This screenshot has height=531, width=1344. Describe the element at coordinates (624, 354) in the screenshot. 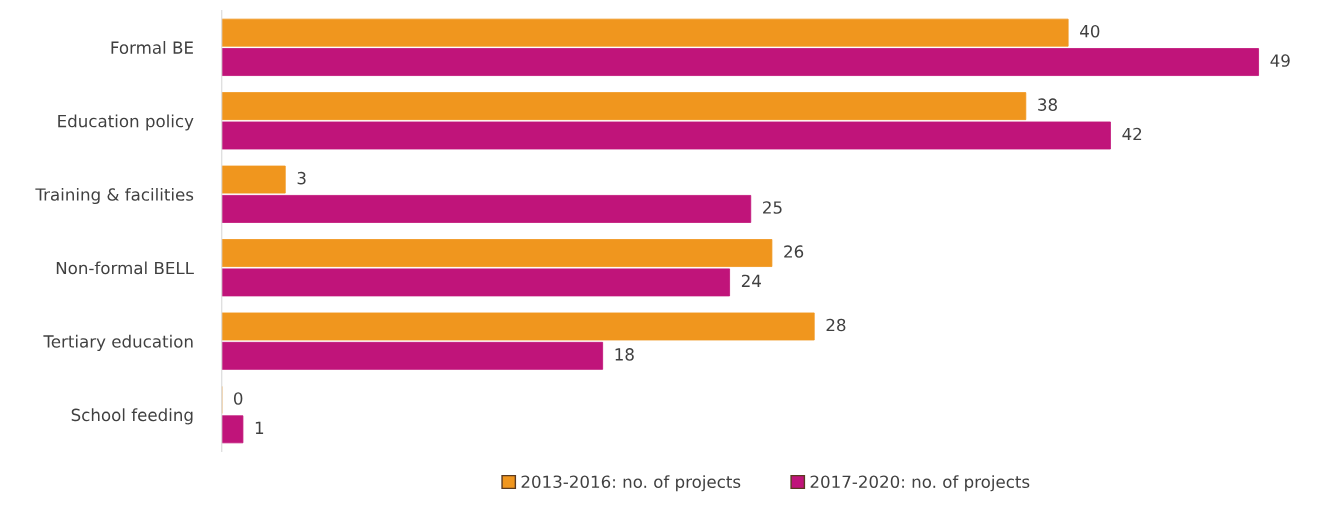

I see `data-label: 18` at that location.